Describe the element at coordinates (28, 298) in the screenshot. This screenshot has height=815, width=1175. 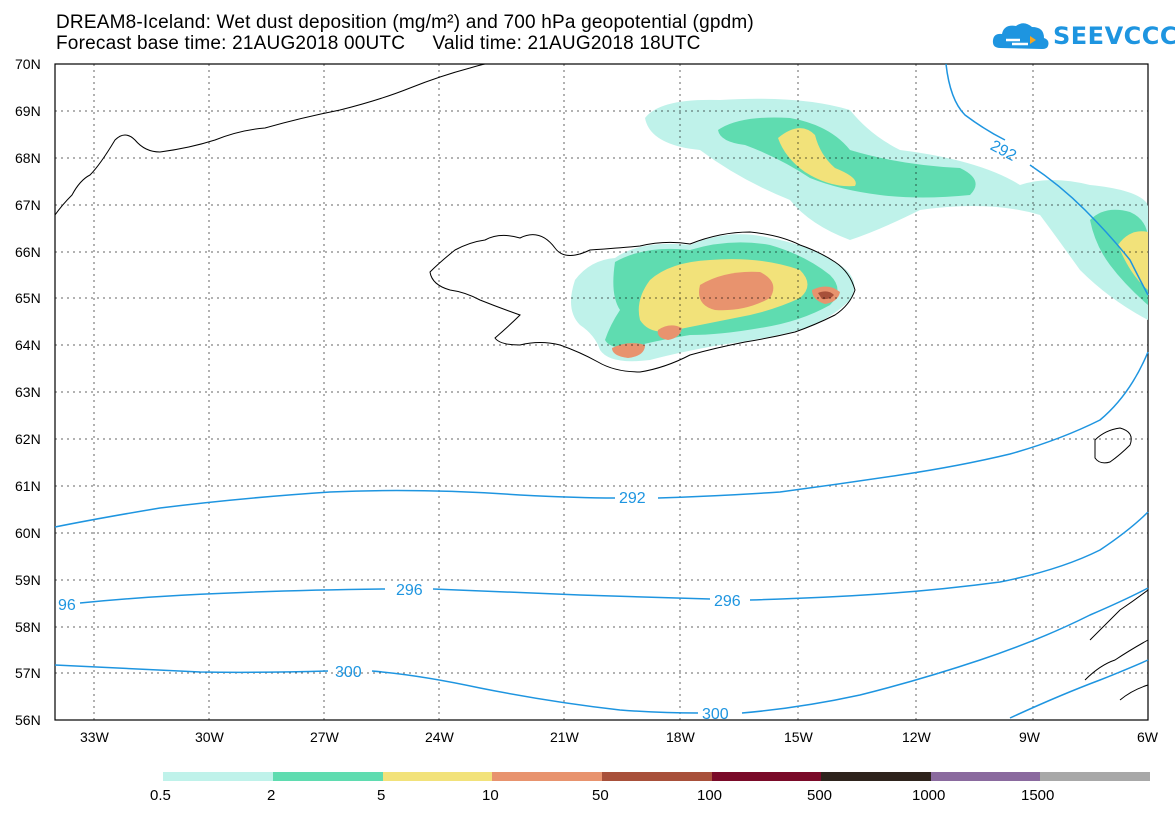
I see `lat-label: 65N` at that location.